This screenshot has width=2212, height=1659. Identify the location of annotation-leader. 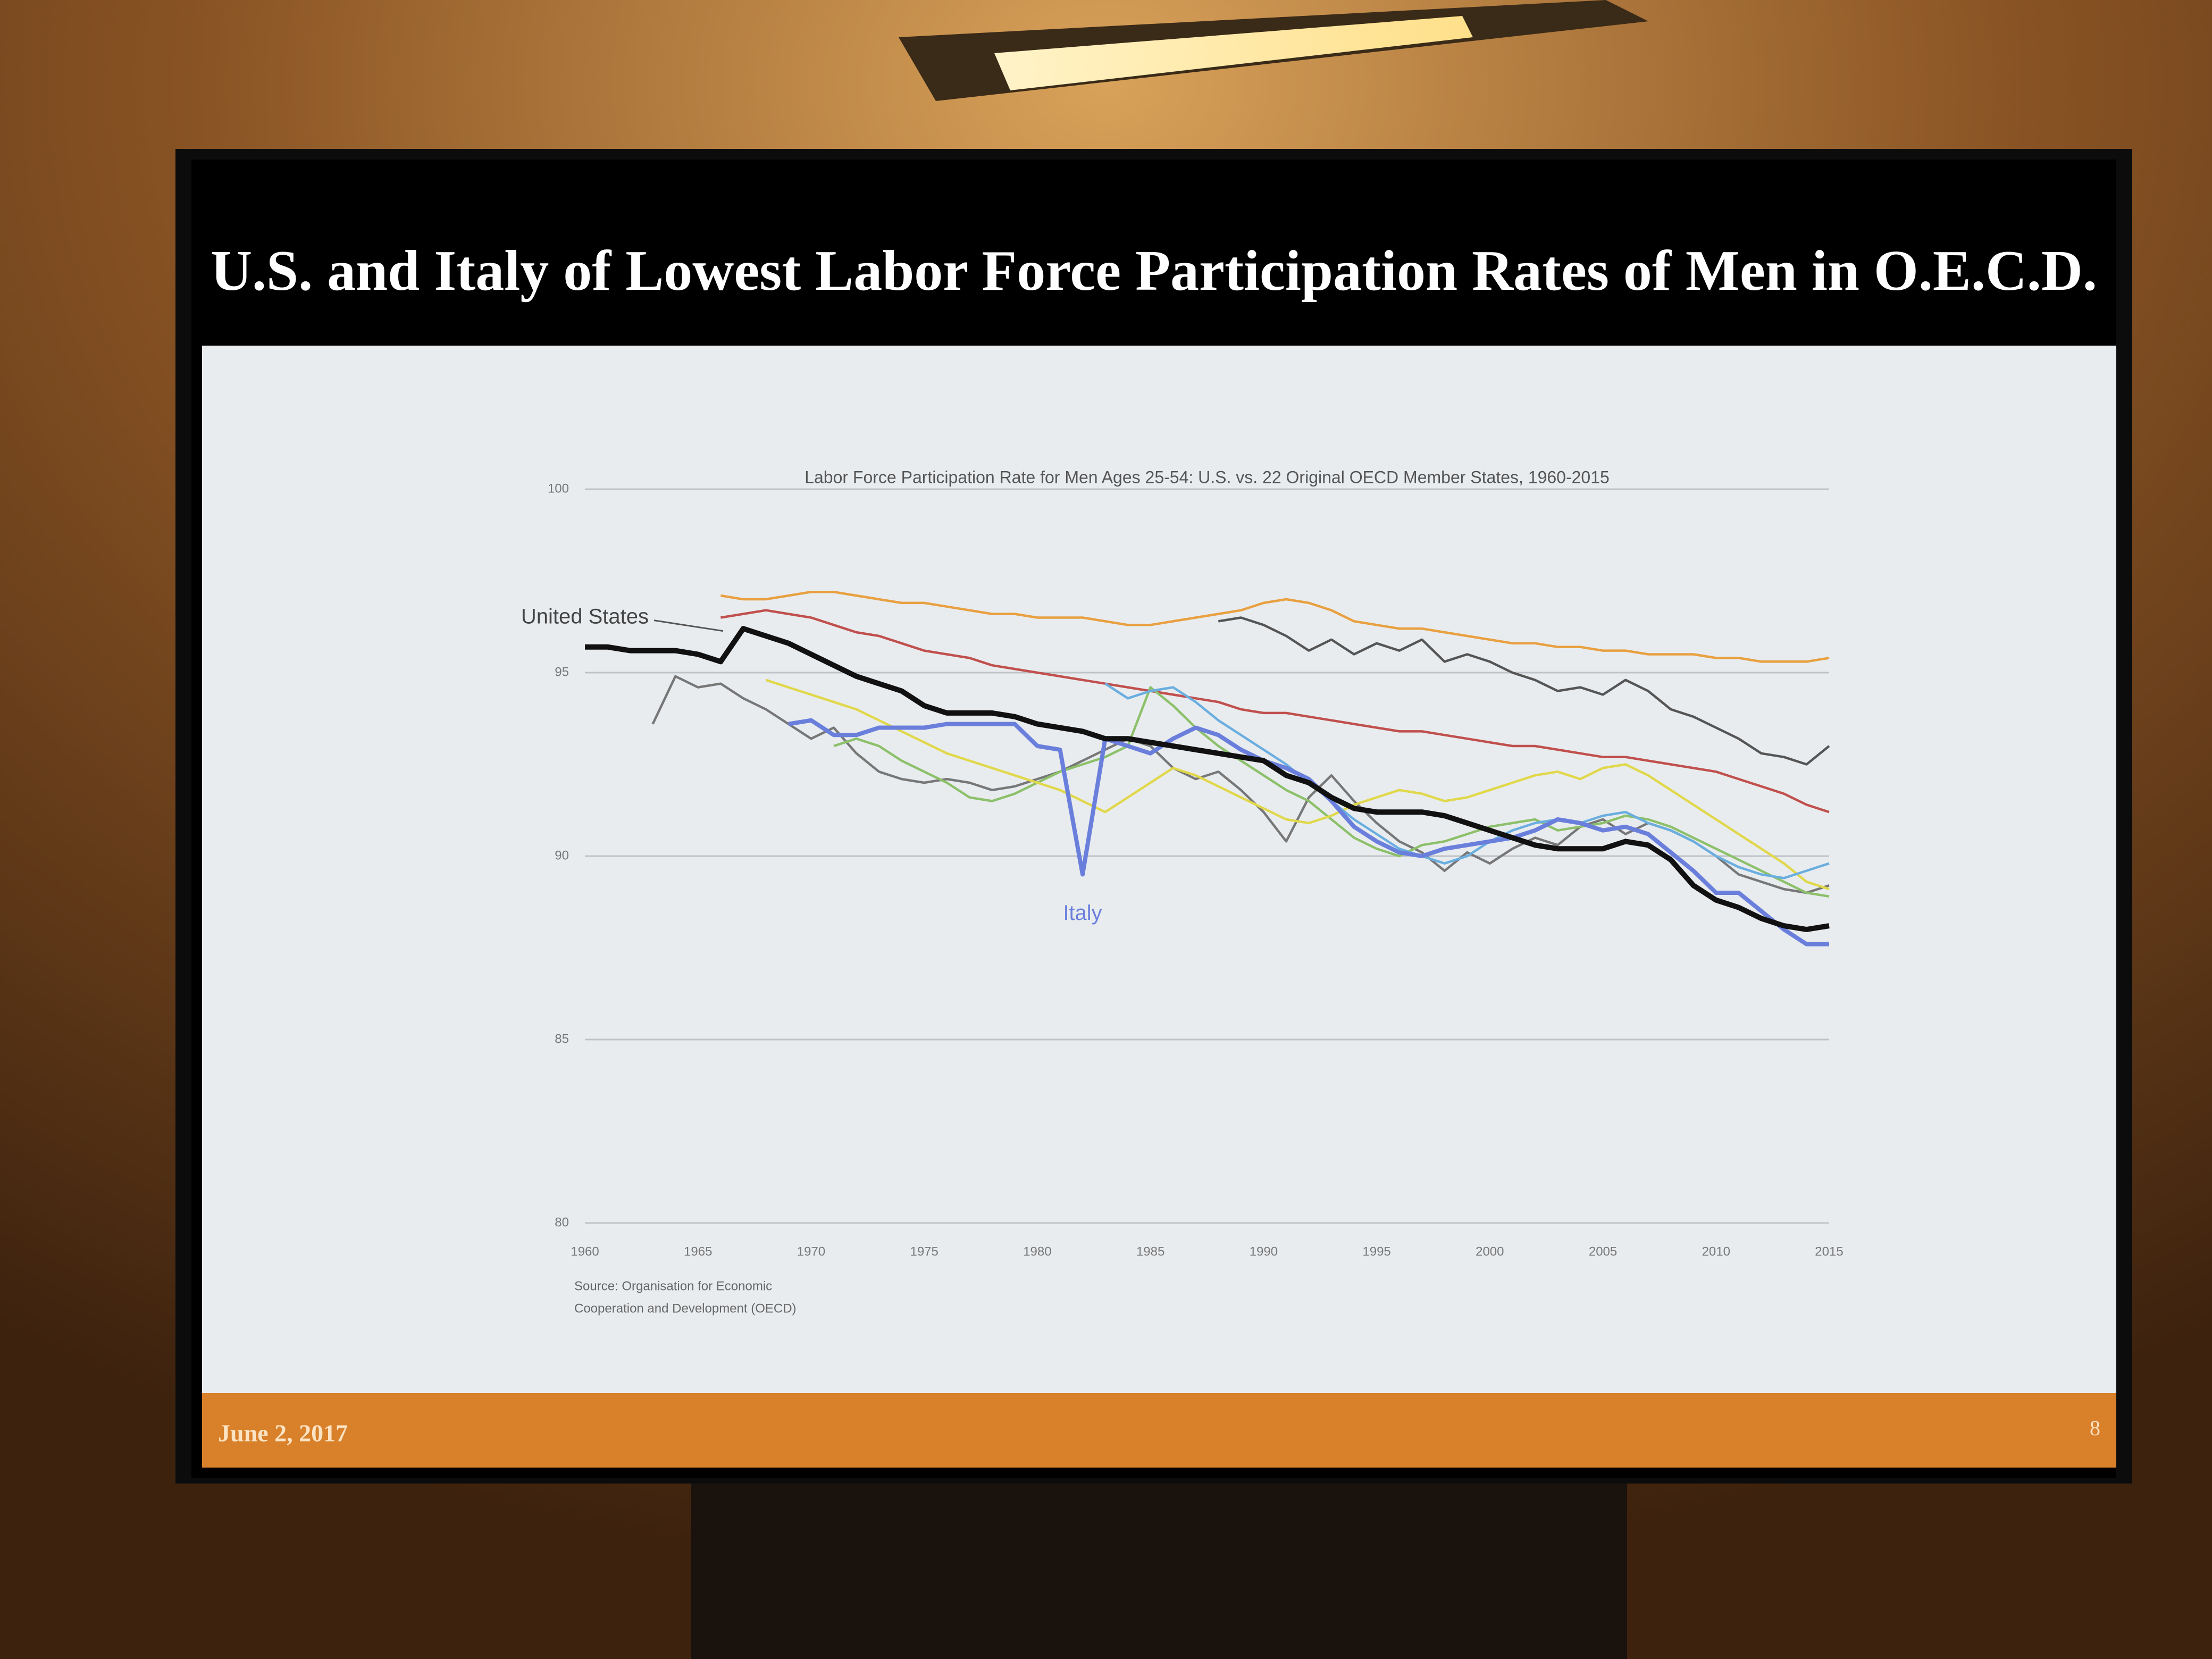
(688, 625).